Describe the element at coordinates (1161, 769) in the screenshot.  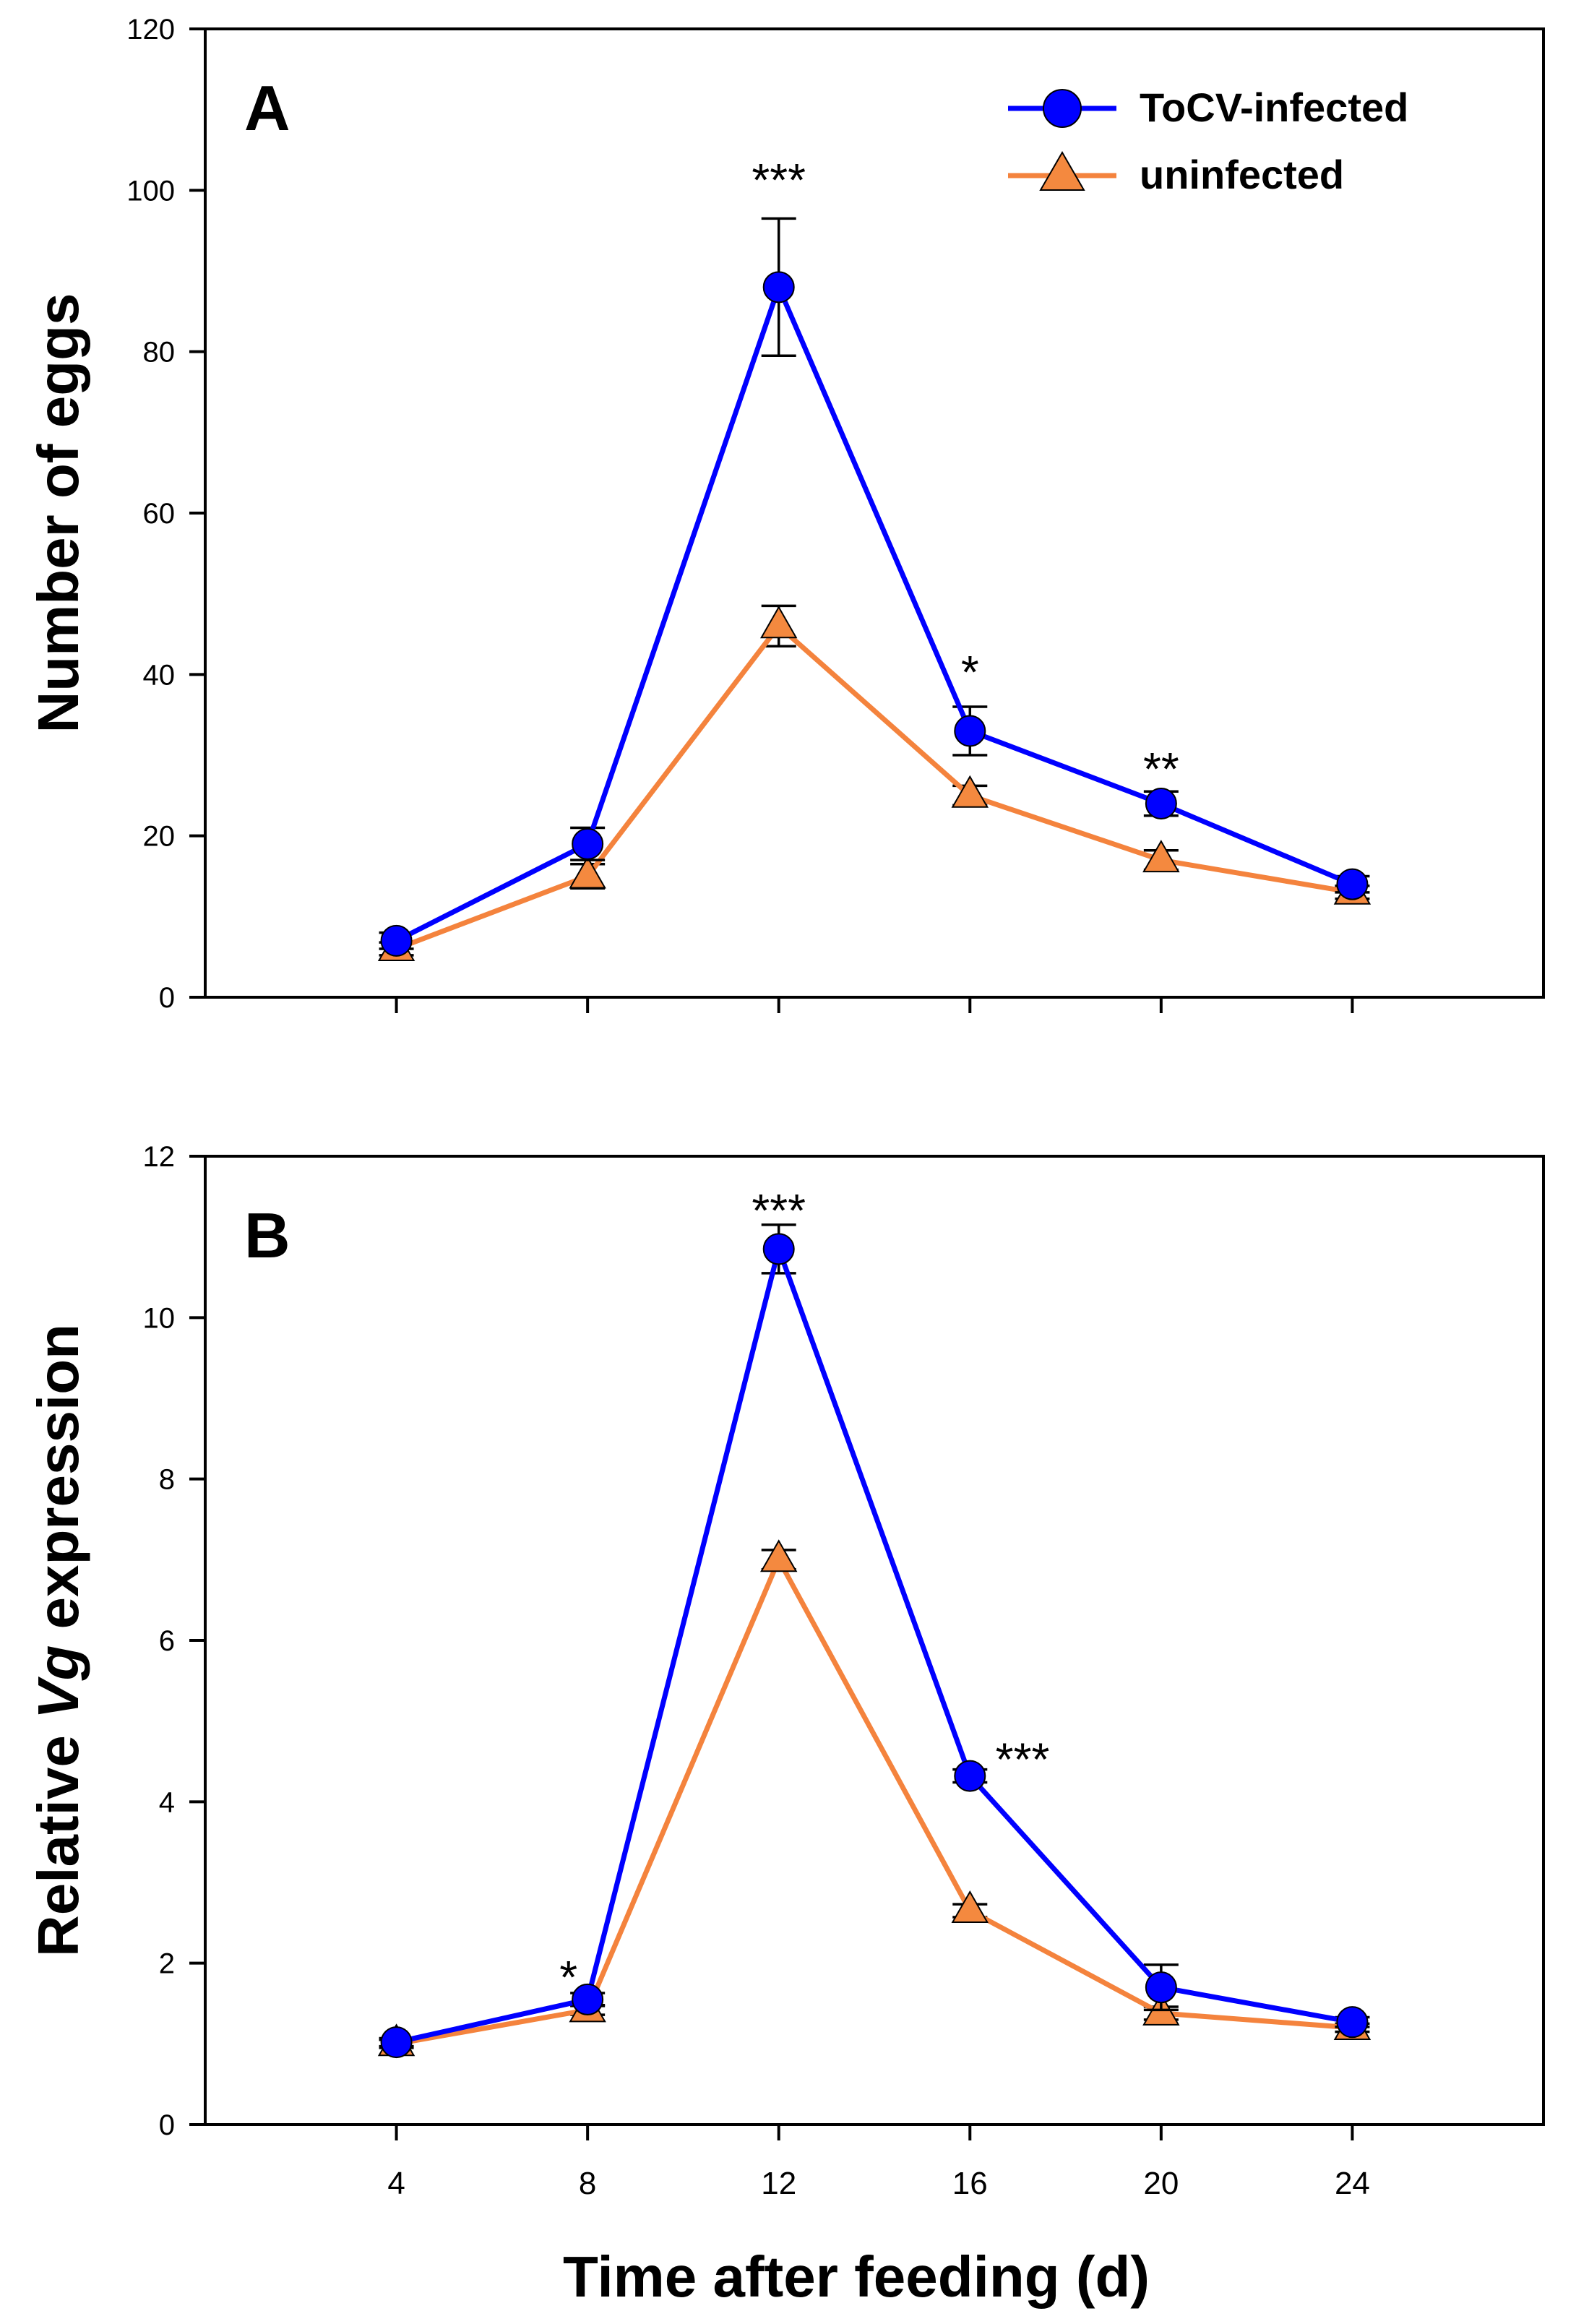
I see `significance-label: **` at that location.